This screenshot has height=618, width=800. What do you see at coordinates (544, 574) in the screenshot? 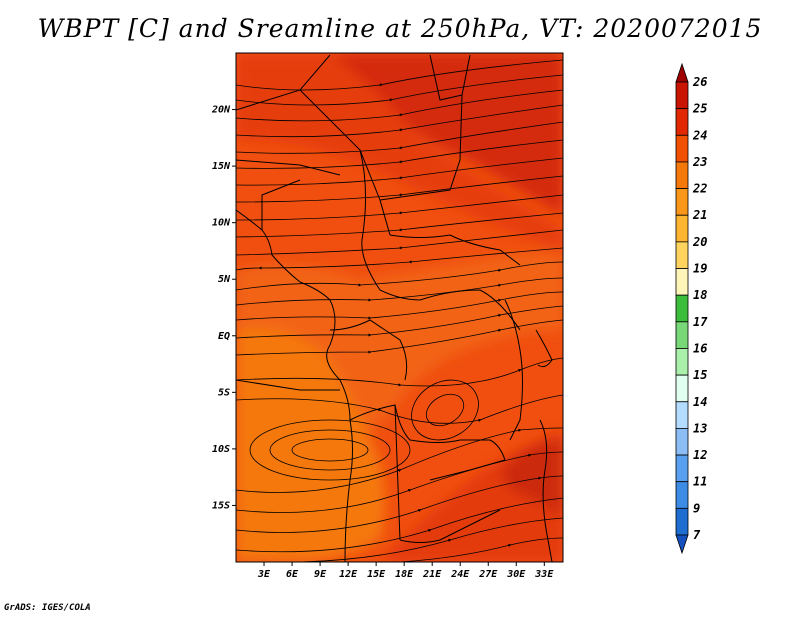
I see `x-tick-label: 33E` at bounding box center [544, 574].